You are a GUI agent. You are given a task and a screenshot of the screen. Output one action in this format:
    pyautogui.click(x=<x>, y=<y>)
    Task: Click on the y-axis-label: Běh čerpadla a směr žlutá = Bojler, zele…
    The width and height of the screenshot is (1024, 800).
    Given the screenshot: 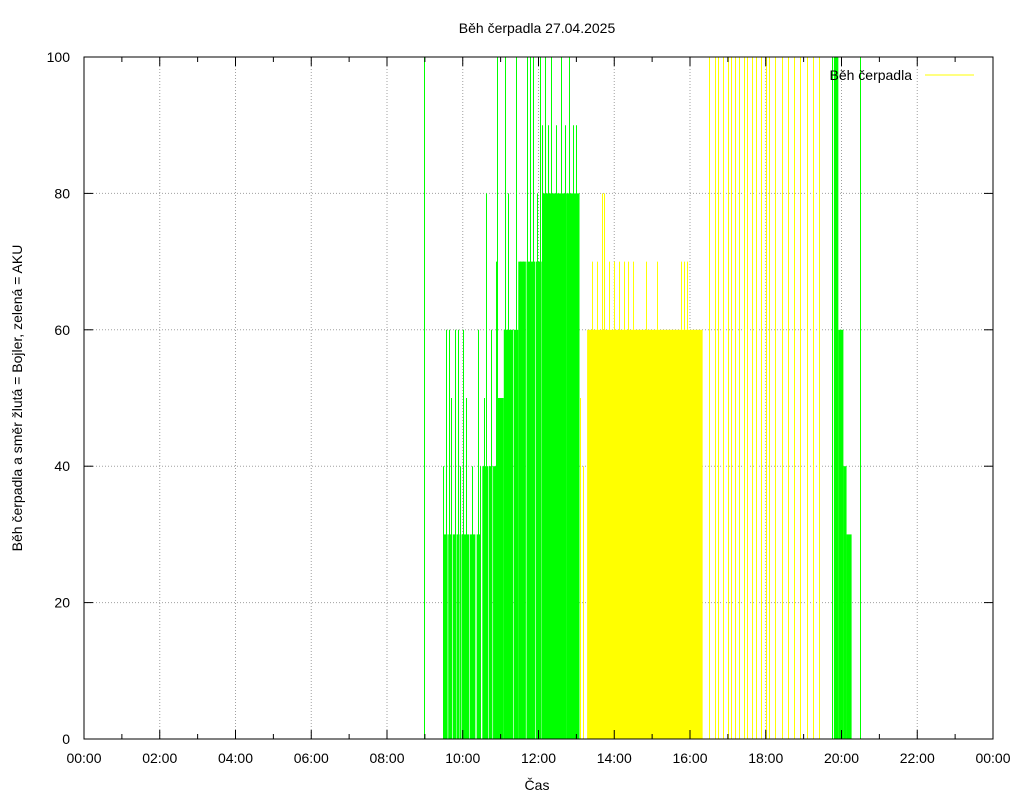 What is the action you would take?
    pyautogui.click(x=17, y=398)
    